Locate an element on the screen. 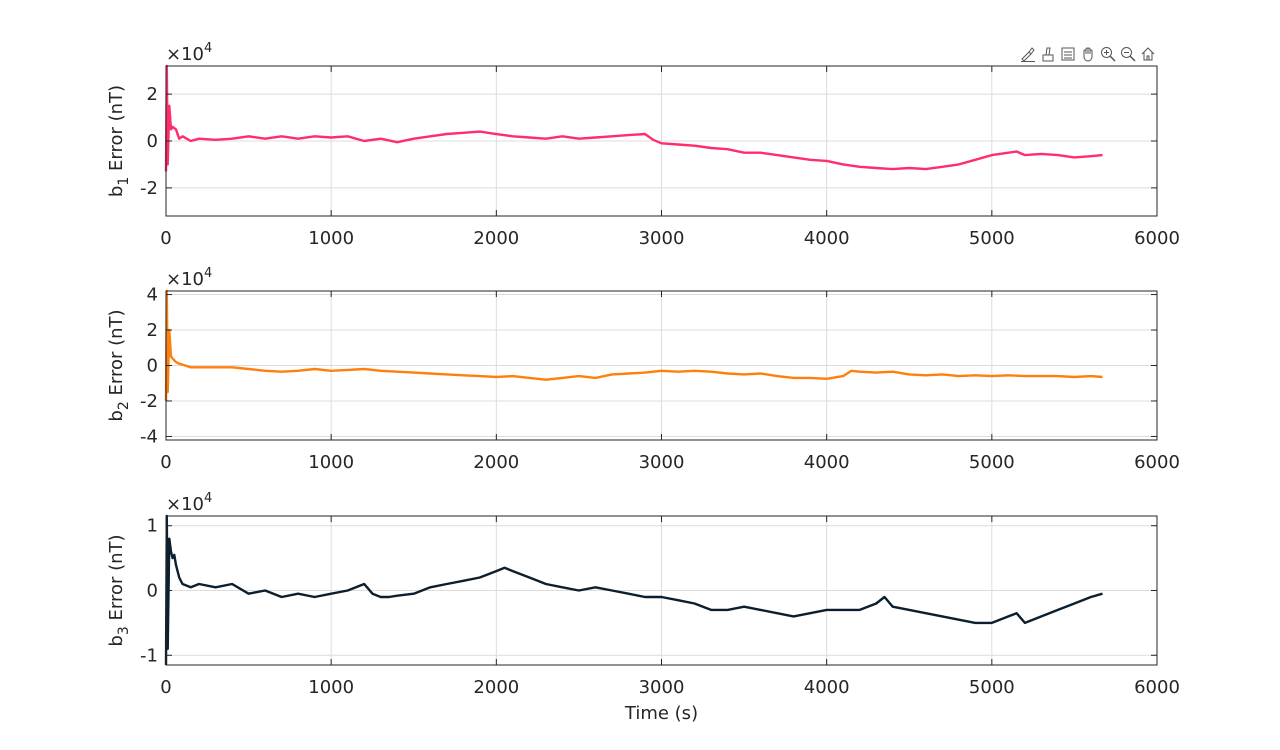 The image size is (1280, 750). legend-toggle-icon is located at coordinates (1067, 53).